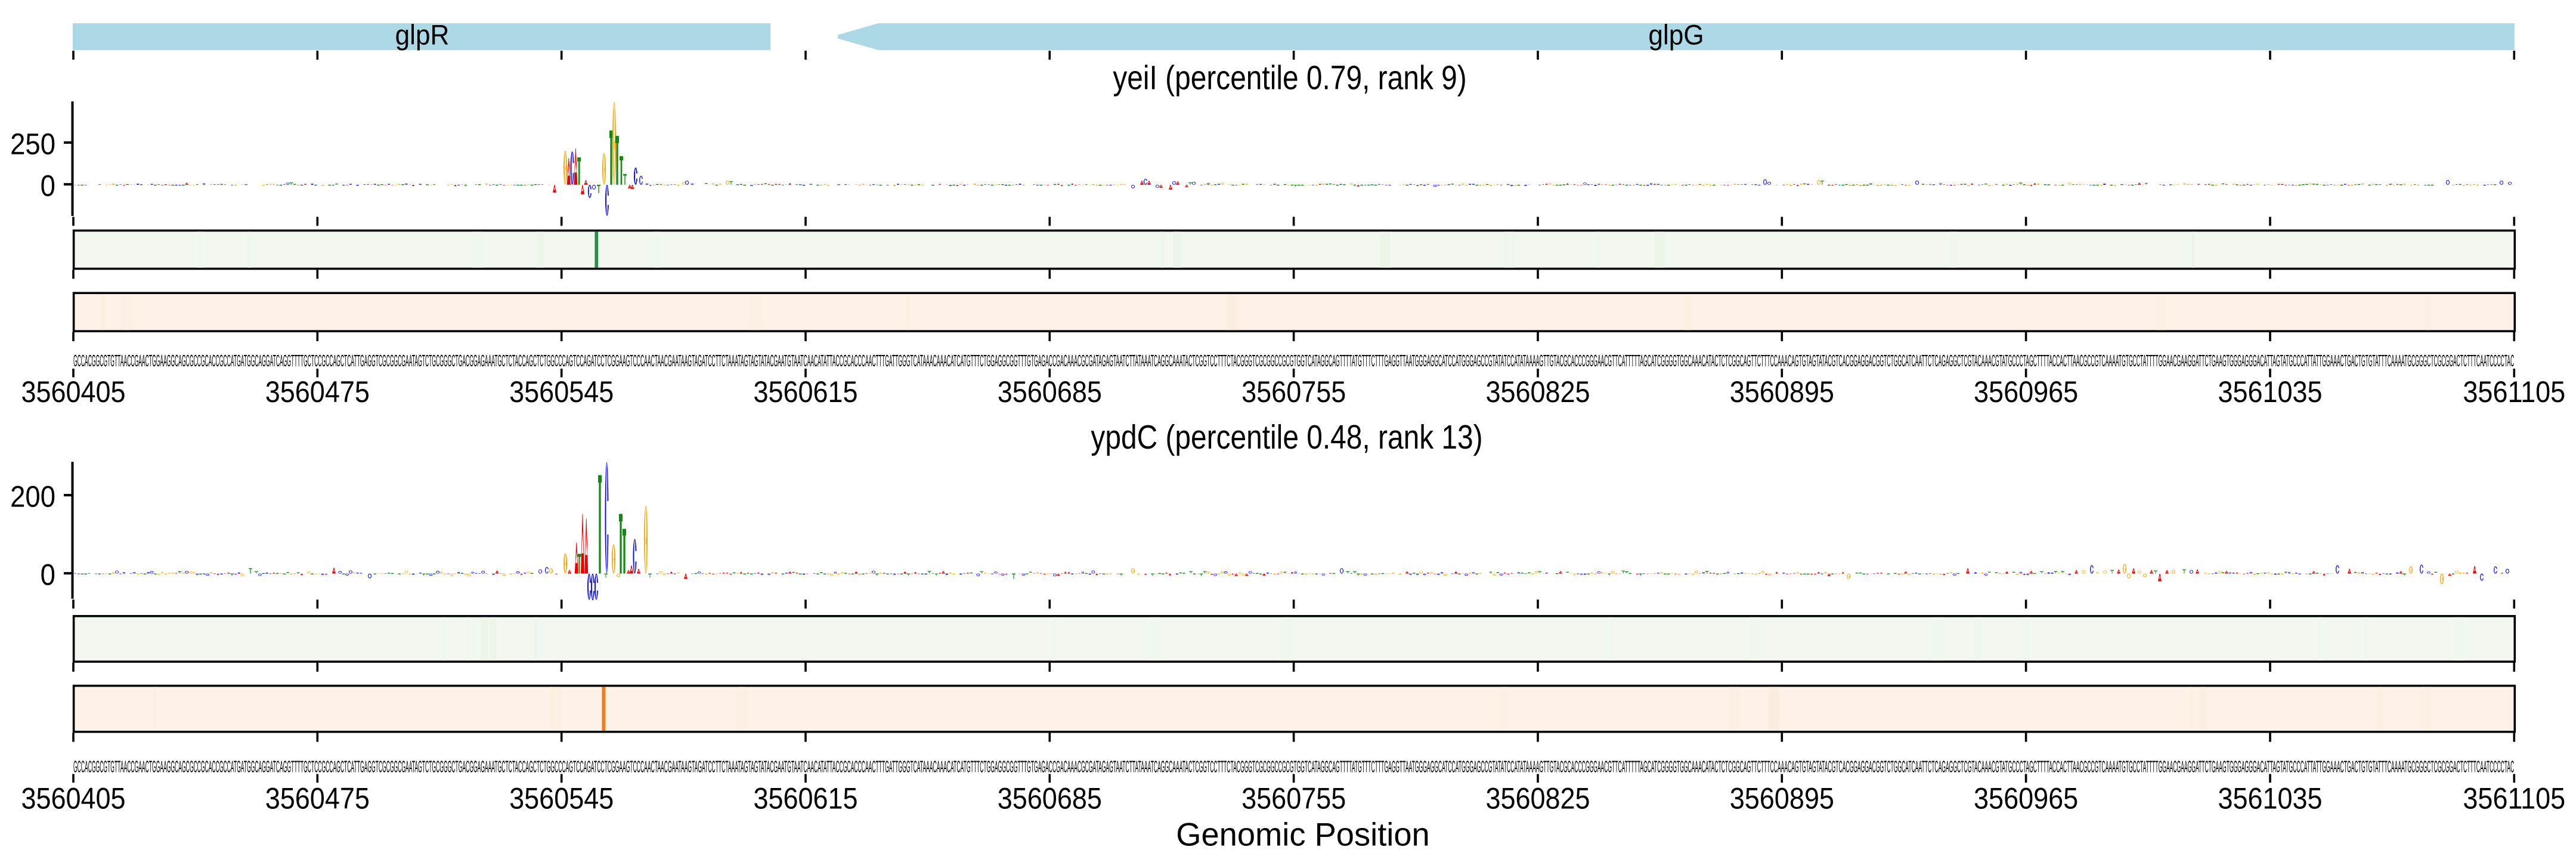  What do you see at coordinates (32, 497) in the screenshot?
I see `svg-text: 200` at bounding box center [32, 497].